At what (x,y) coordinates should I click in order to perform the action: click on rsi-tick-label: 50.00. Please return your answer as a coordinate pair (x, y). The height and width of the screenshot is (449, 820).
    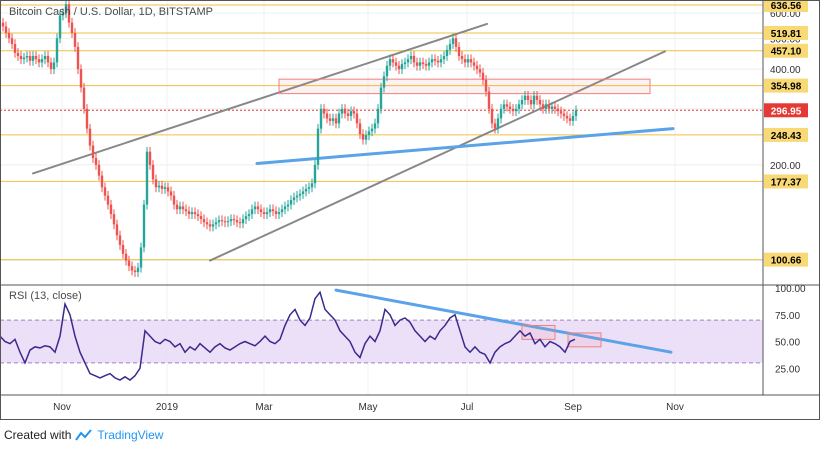
    Looking at the image, I should click on (787, 343).